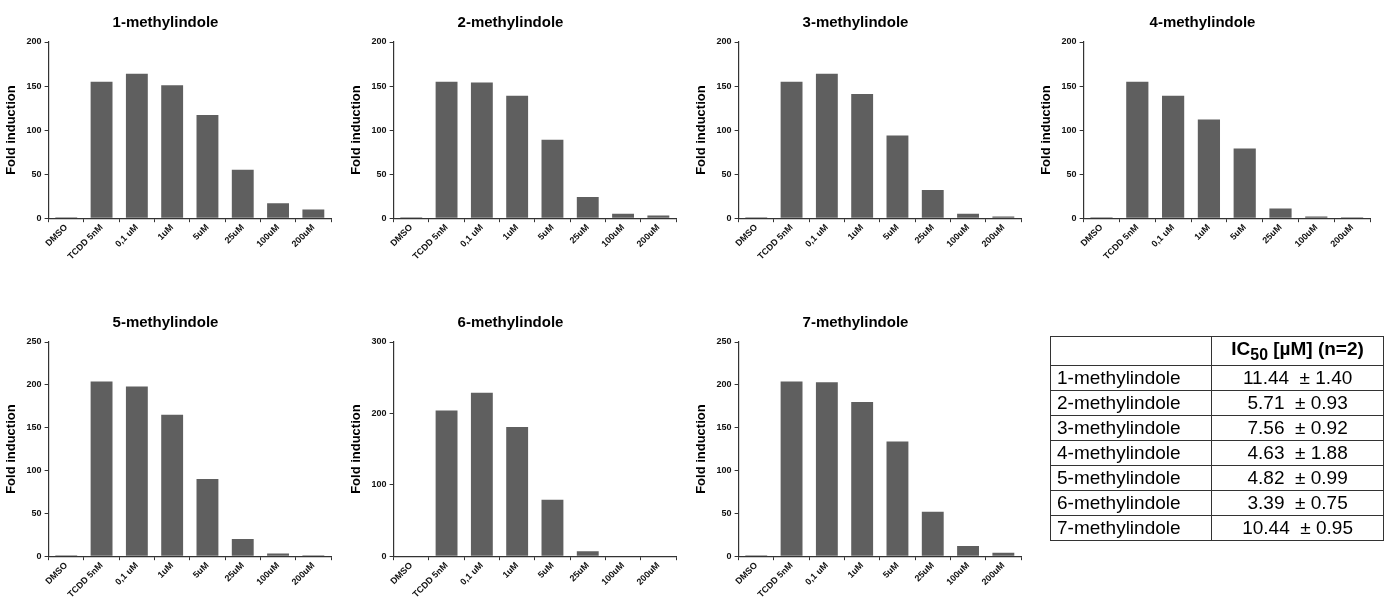 This screenshot has width=1384, height=600. I want to click on text: 4-methylindole, so click(1131, 453).